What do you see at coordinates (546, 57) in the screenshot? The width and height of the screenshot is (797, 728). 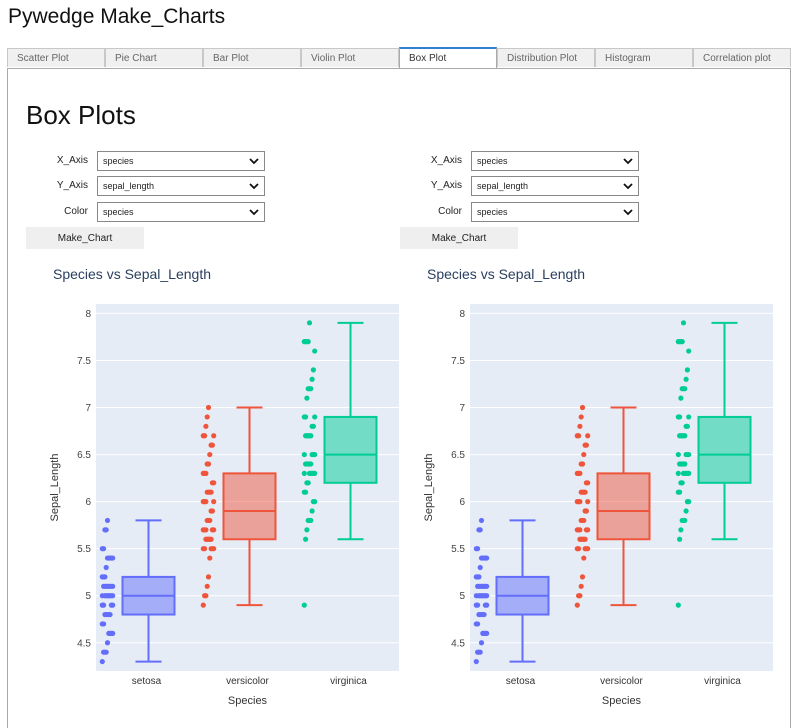 I see `tab-distribution-plot: Distribution Plot` at bounding box center [546, 57].